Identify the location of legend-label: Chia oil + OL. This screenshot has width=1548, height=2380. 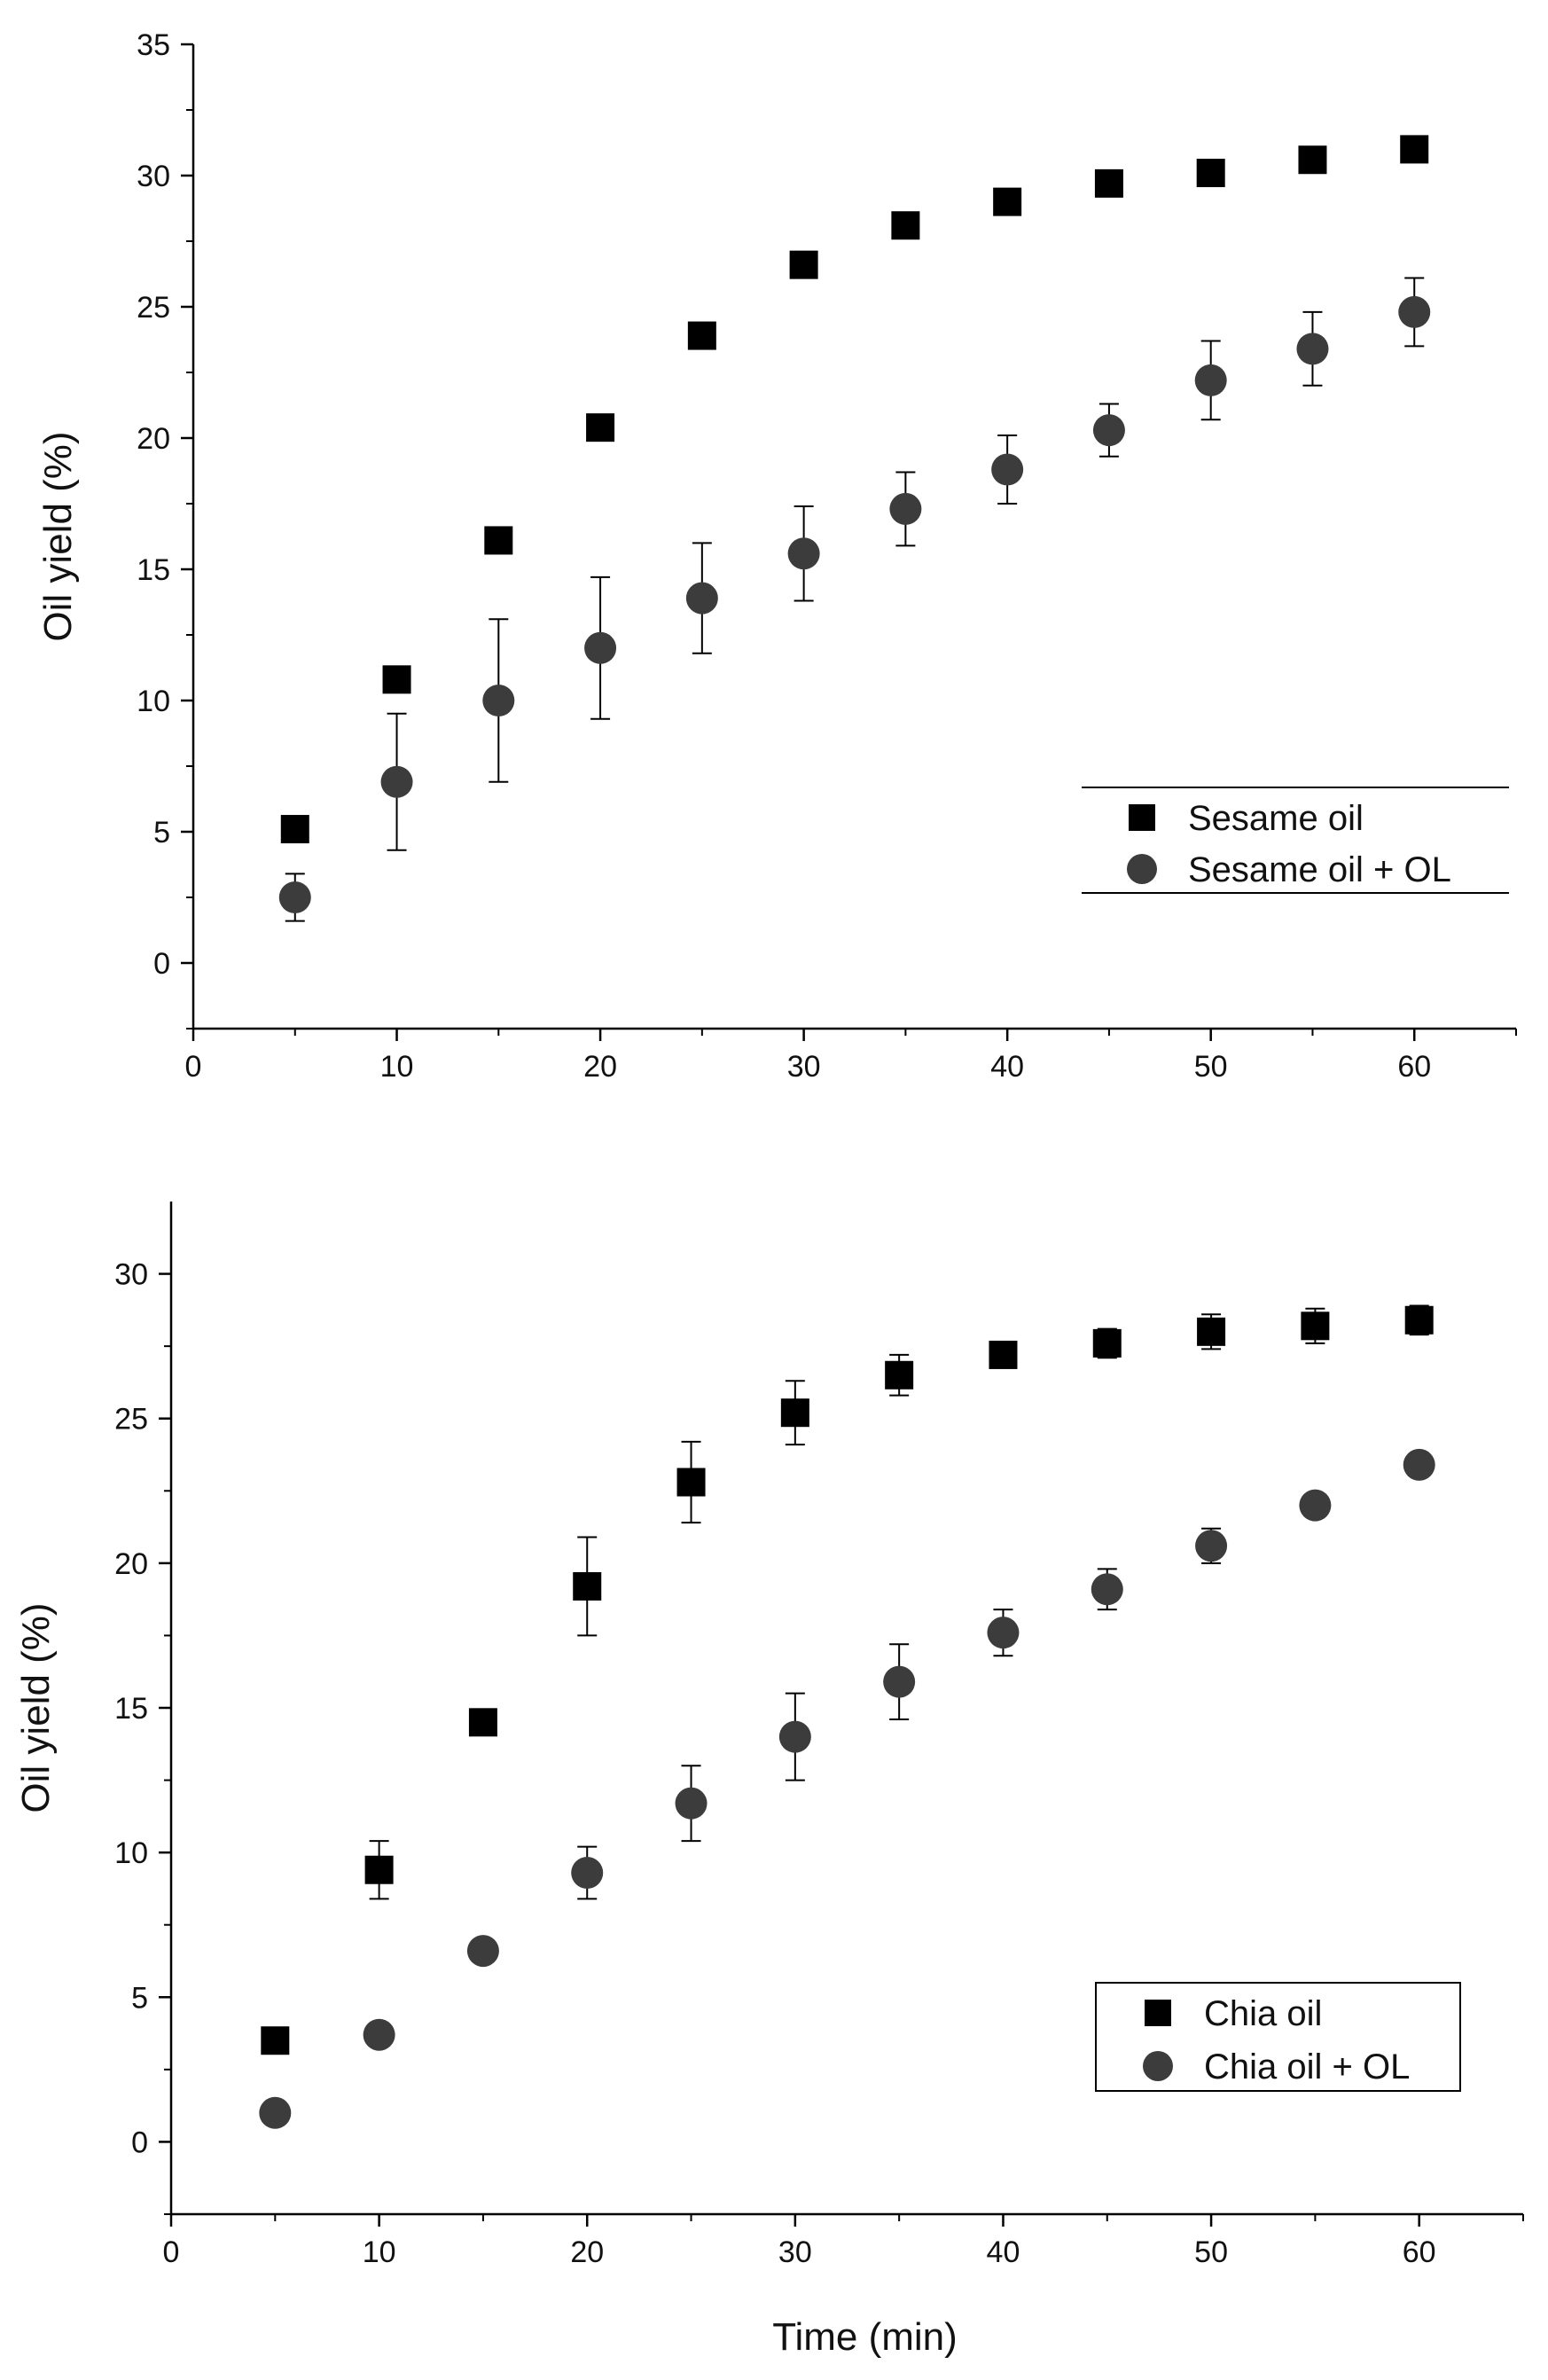
(1307, 2066).